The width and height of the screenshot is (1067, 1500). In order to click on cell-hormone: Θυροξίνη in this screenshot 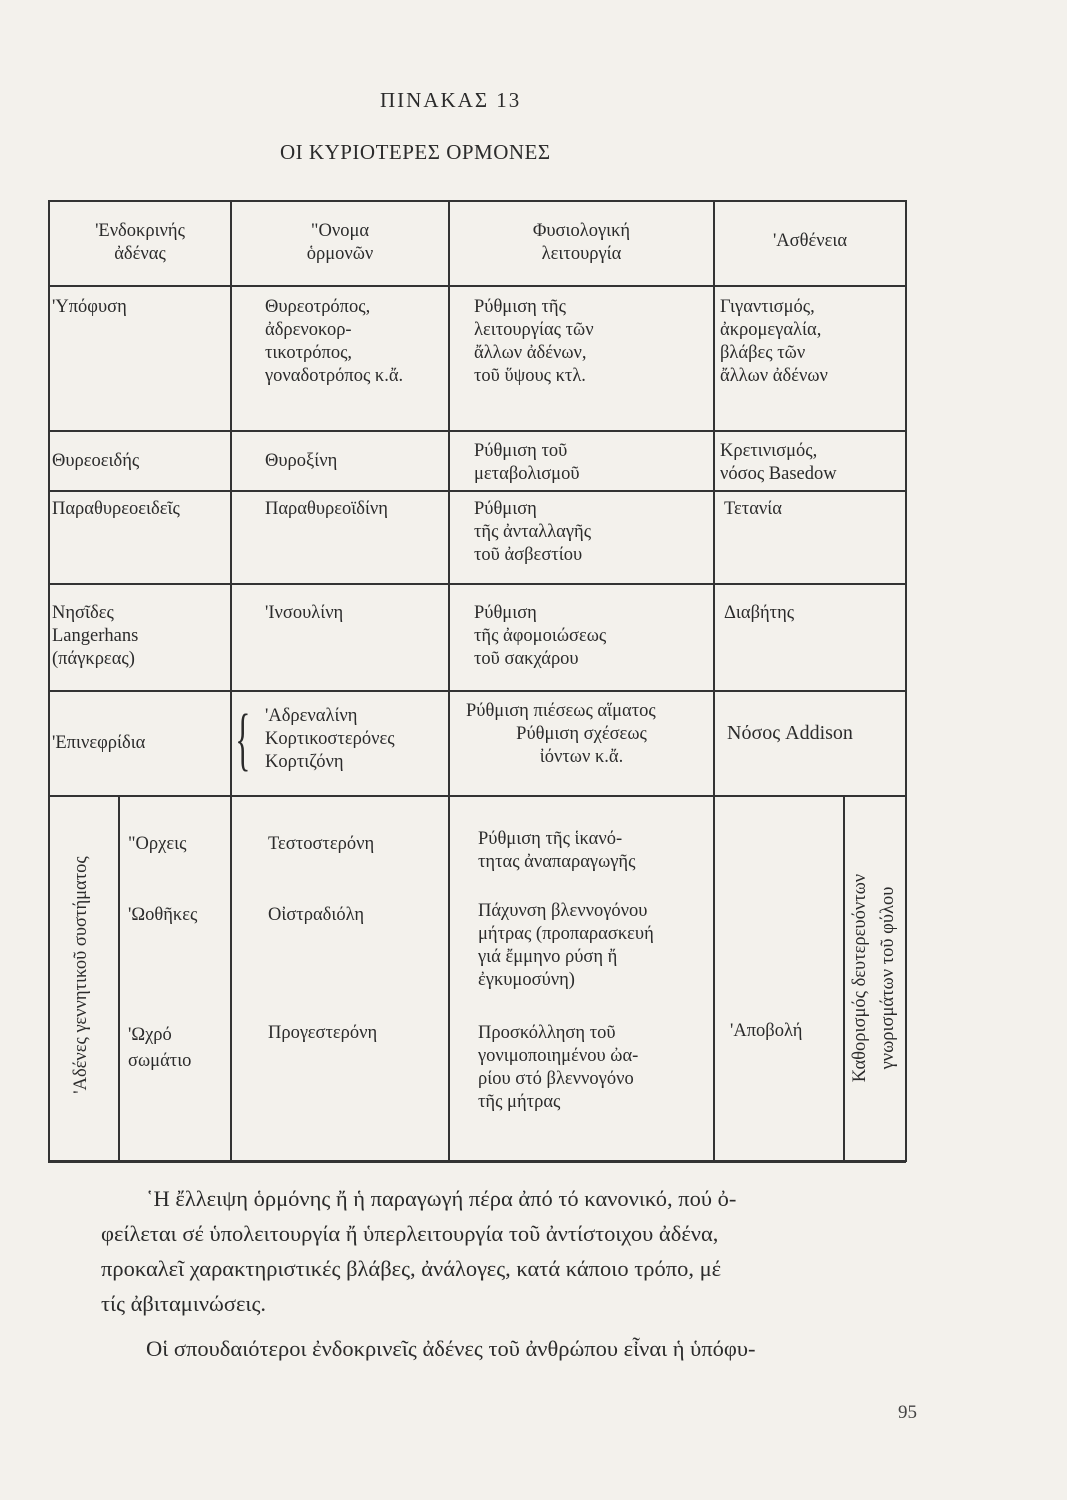, I will do `click(301, 461)`.